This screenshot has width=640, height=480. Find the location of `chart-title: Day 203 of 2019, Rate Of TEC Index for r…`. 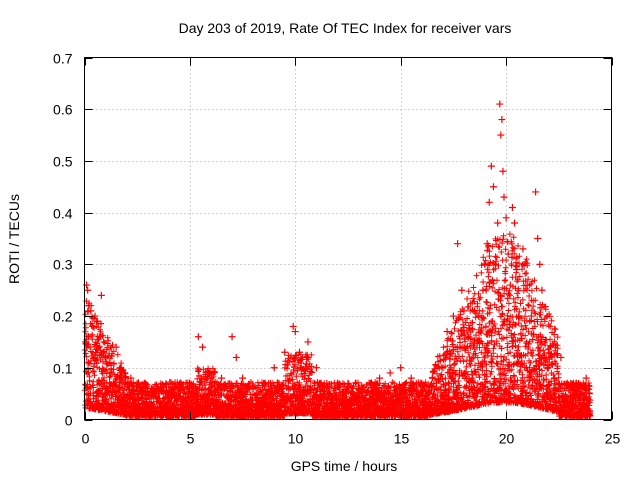

chart-title: Day 203 of 2019, Rate Of TEC Index for r… is located at coordinates (345, 28).